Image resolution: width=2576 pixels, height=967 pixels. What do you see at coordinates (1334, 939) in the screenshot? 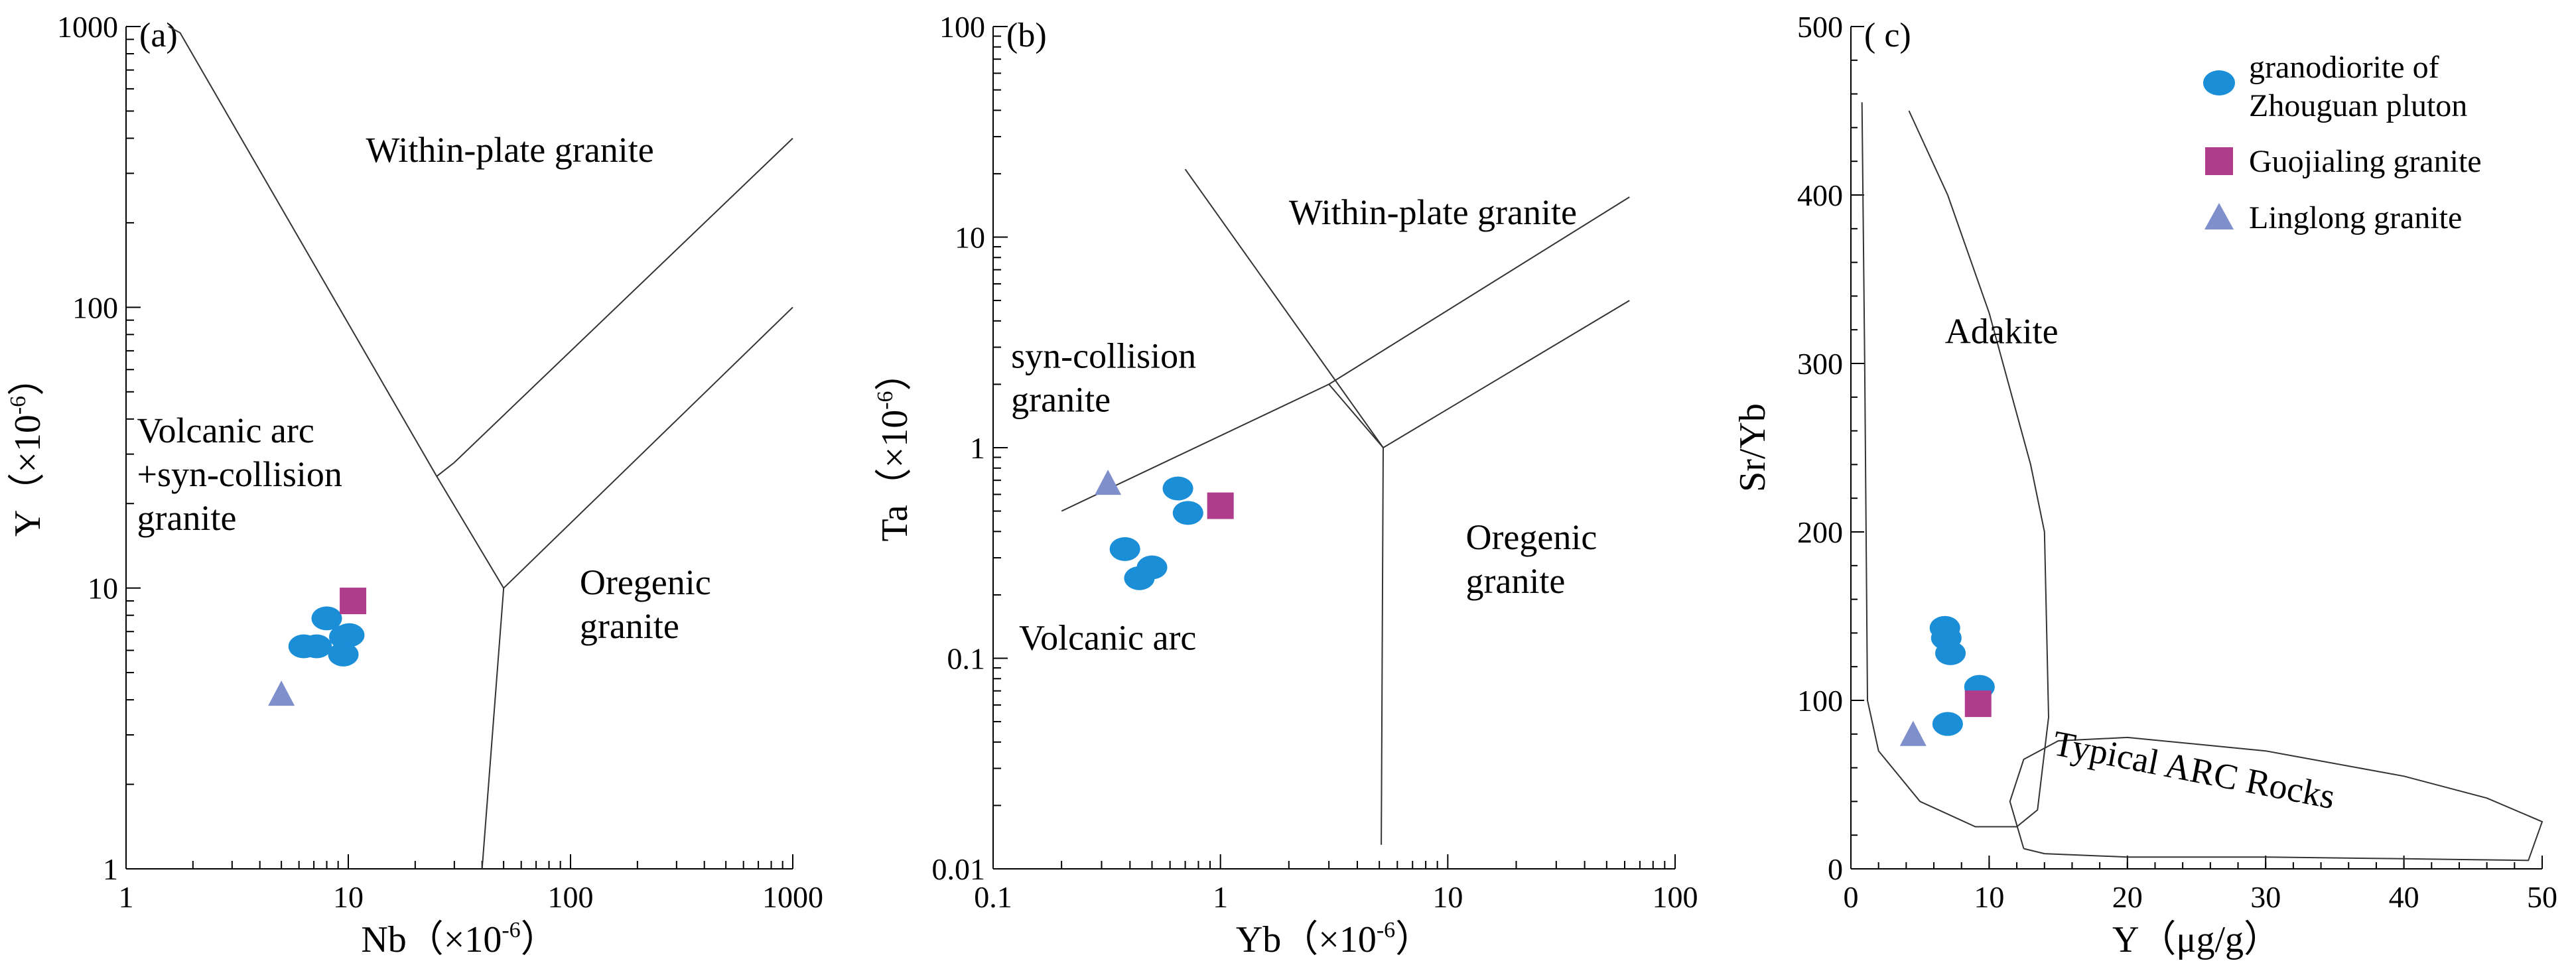
I see `x-axis-title: Yb（×10-6）` at bounding box center [1334, 939].